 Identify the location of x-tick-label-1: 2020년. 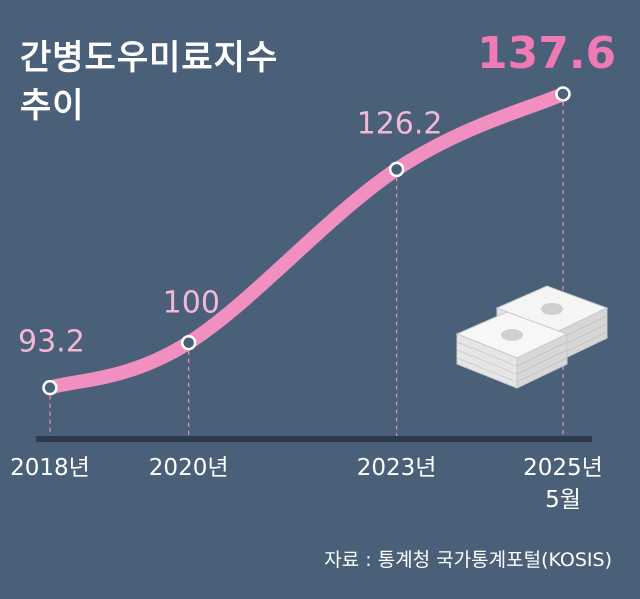
(189, 468).